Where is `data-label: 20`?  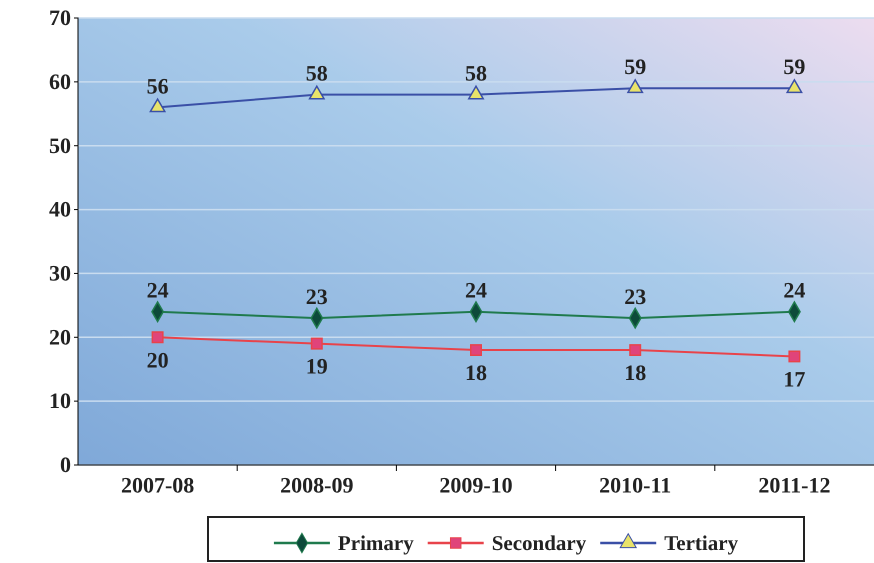
data-label: 20 is located at coordinates (157, 359).